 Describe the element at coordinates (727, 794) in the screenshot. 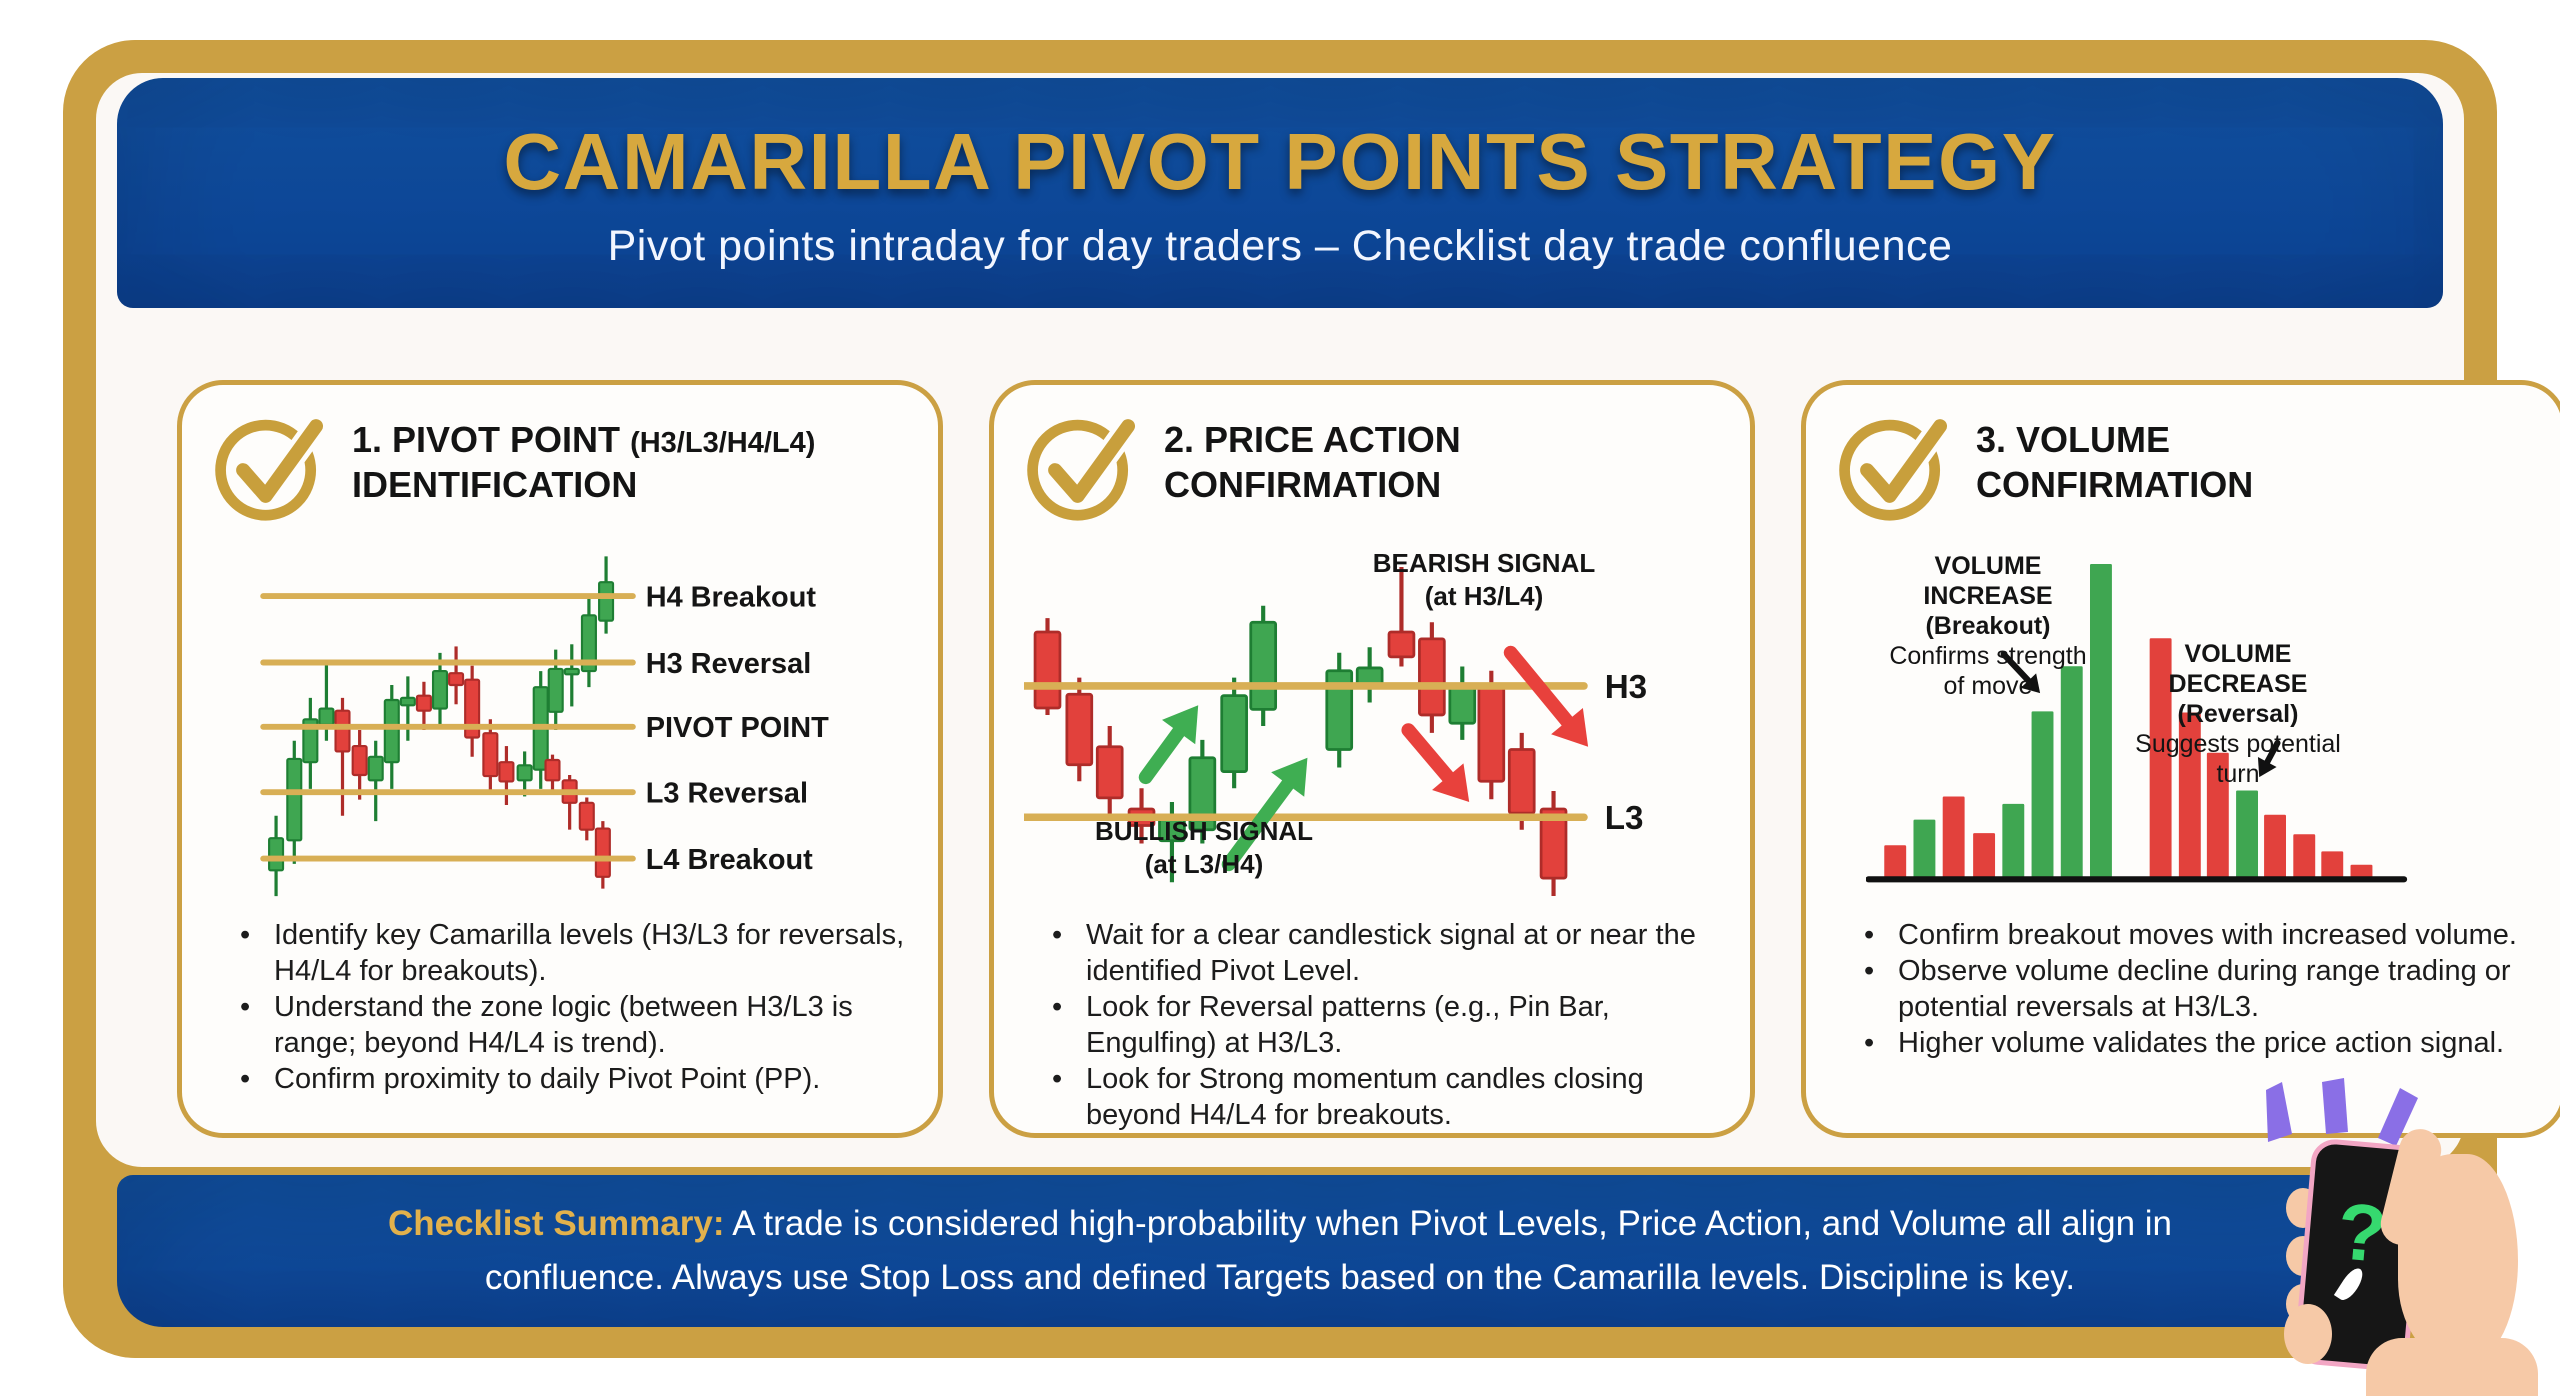

I see `svg-text: L3 Reversal` at that location.